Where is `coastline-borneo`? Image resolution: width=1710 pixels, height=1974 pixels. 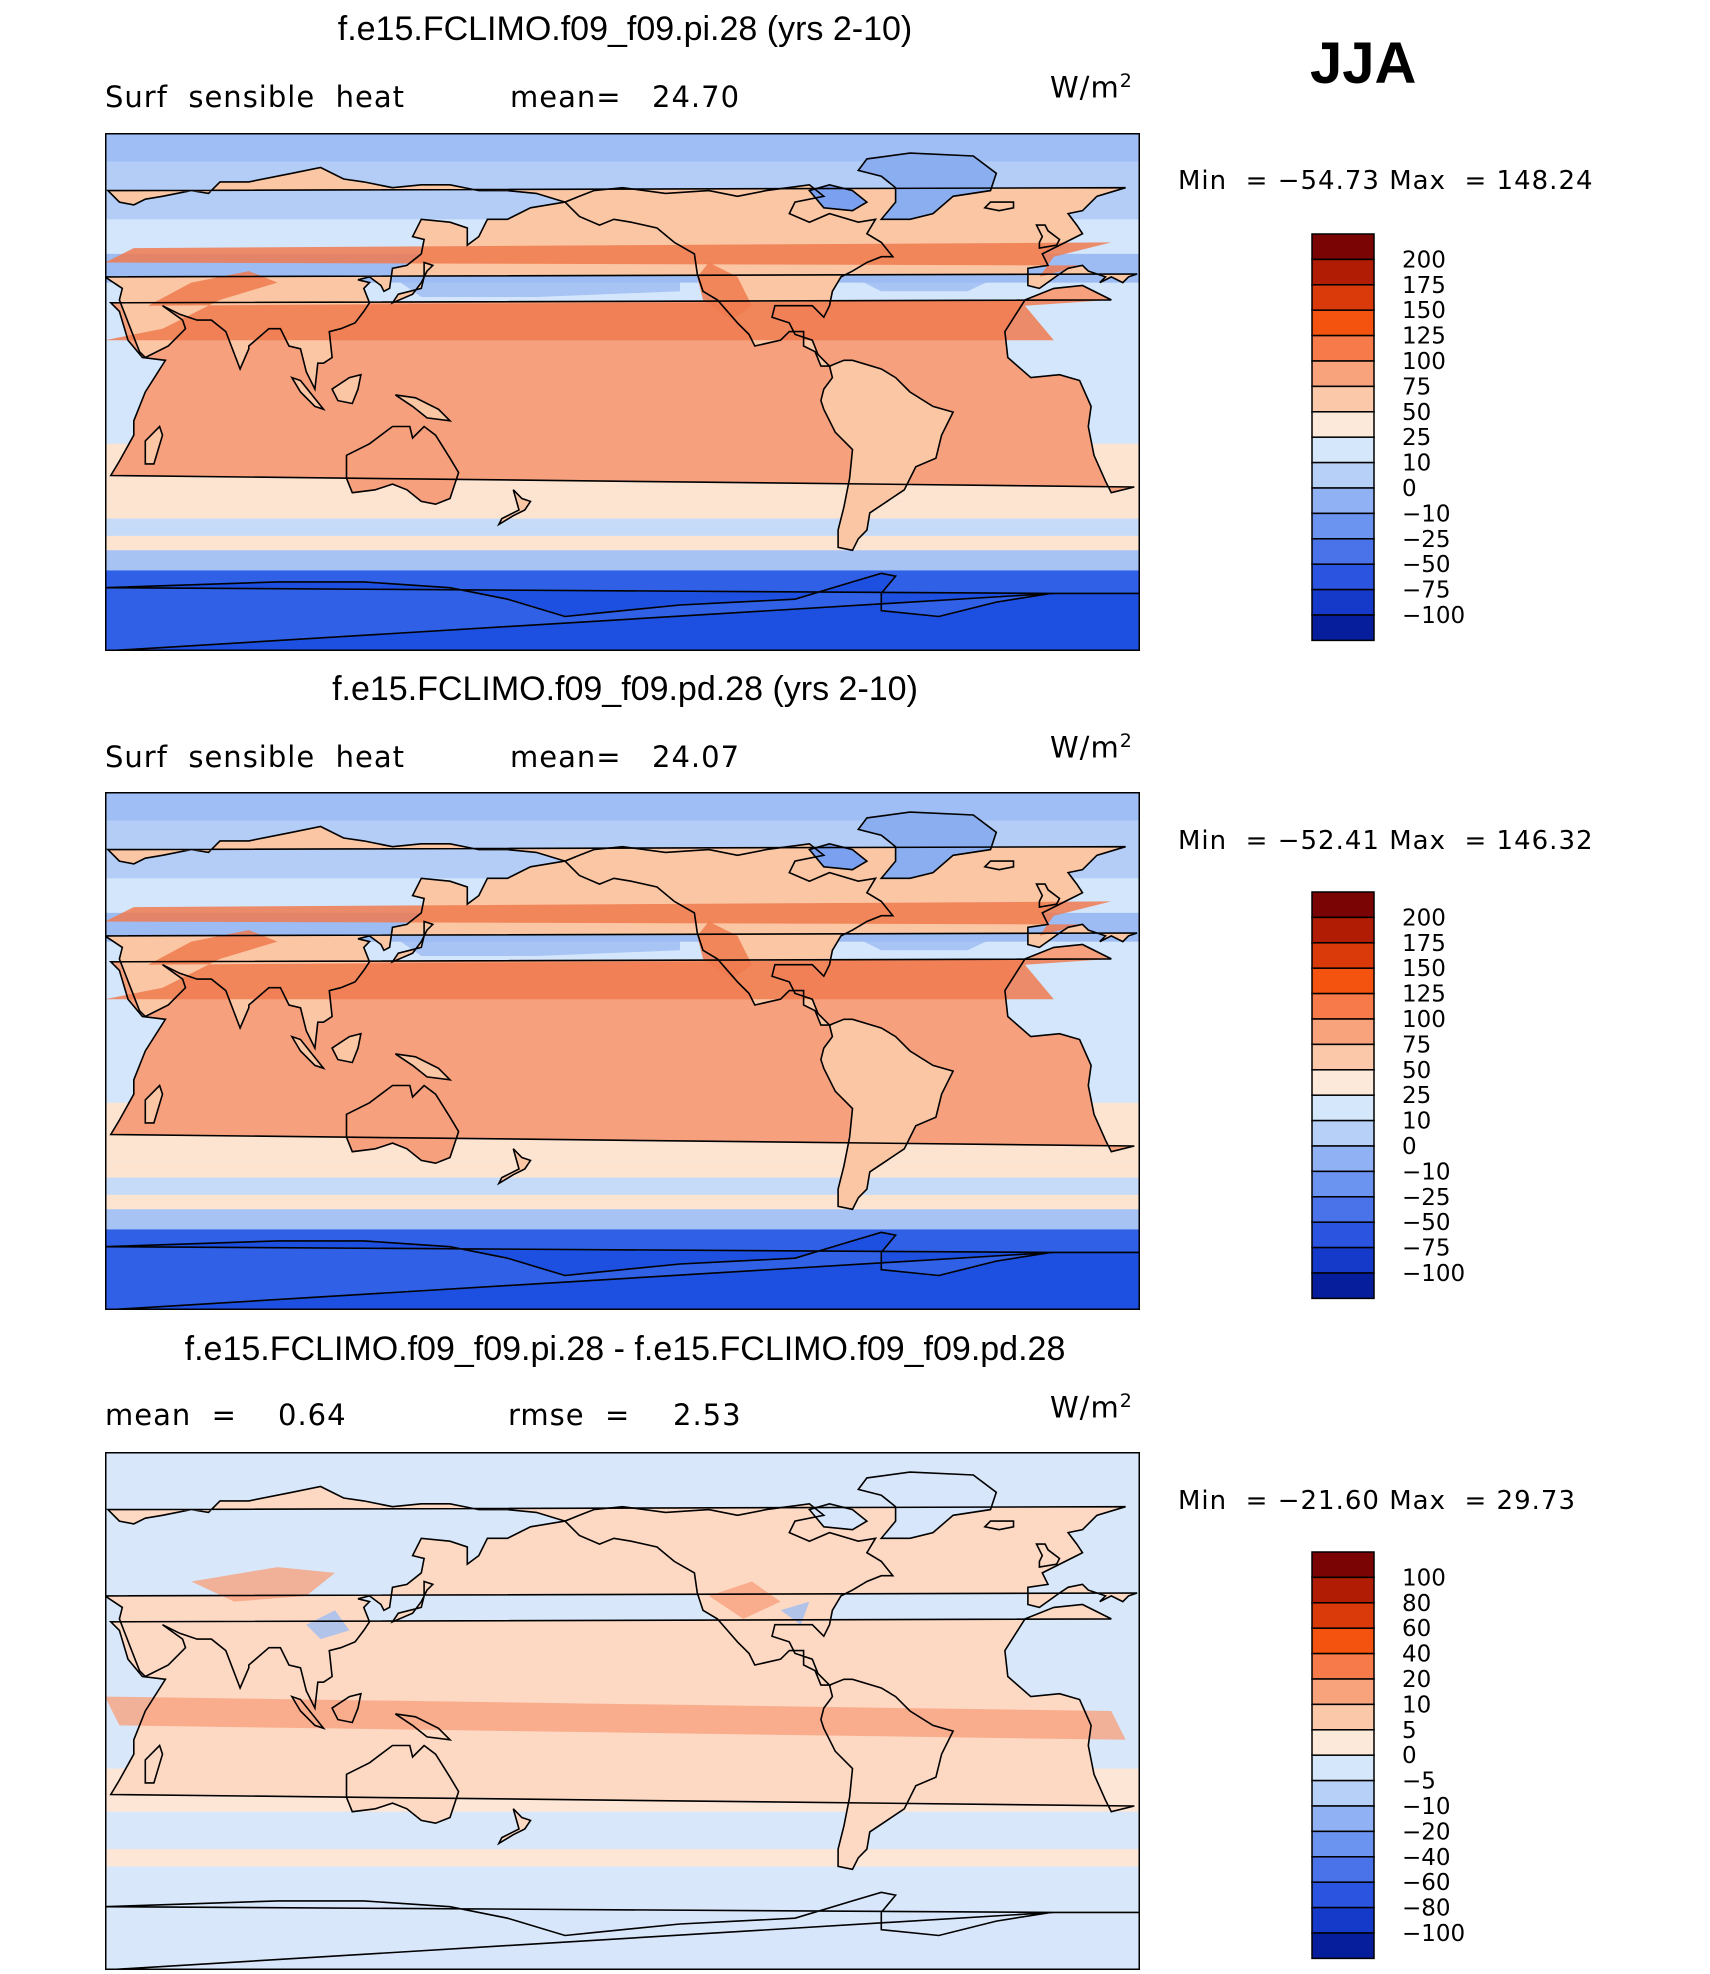 coastline-borneo is located at coordinates (346, 1708).